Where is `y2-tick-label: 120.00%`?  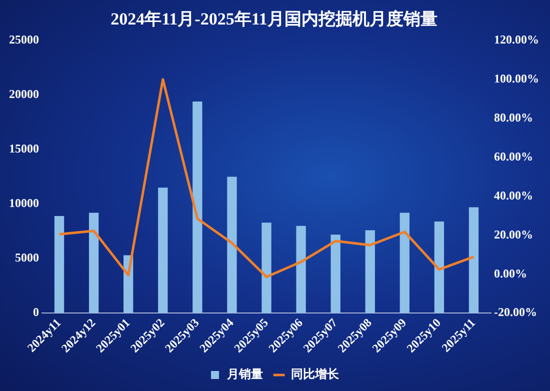
y2-tick-label: 120.00% is located at coordinates (516, 39).